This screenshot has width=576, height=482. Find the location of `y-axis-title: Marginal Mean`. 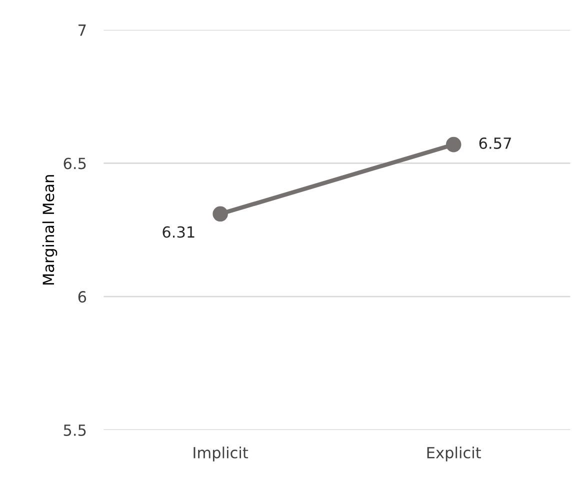

y-axis-title: Marginal Mean is located at coordinates (50, 230).